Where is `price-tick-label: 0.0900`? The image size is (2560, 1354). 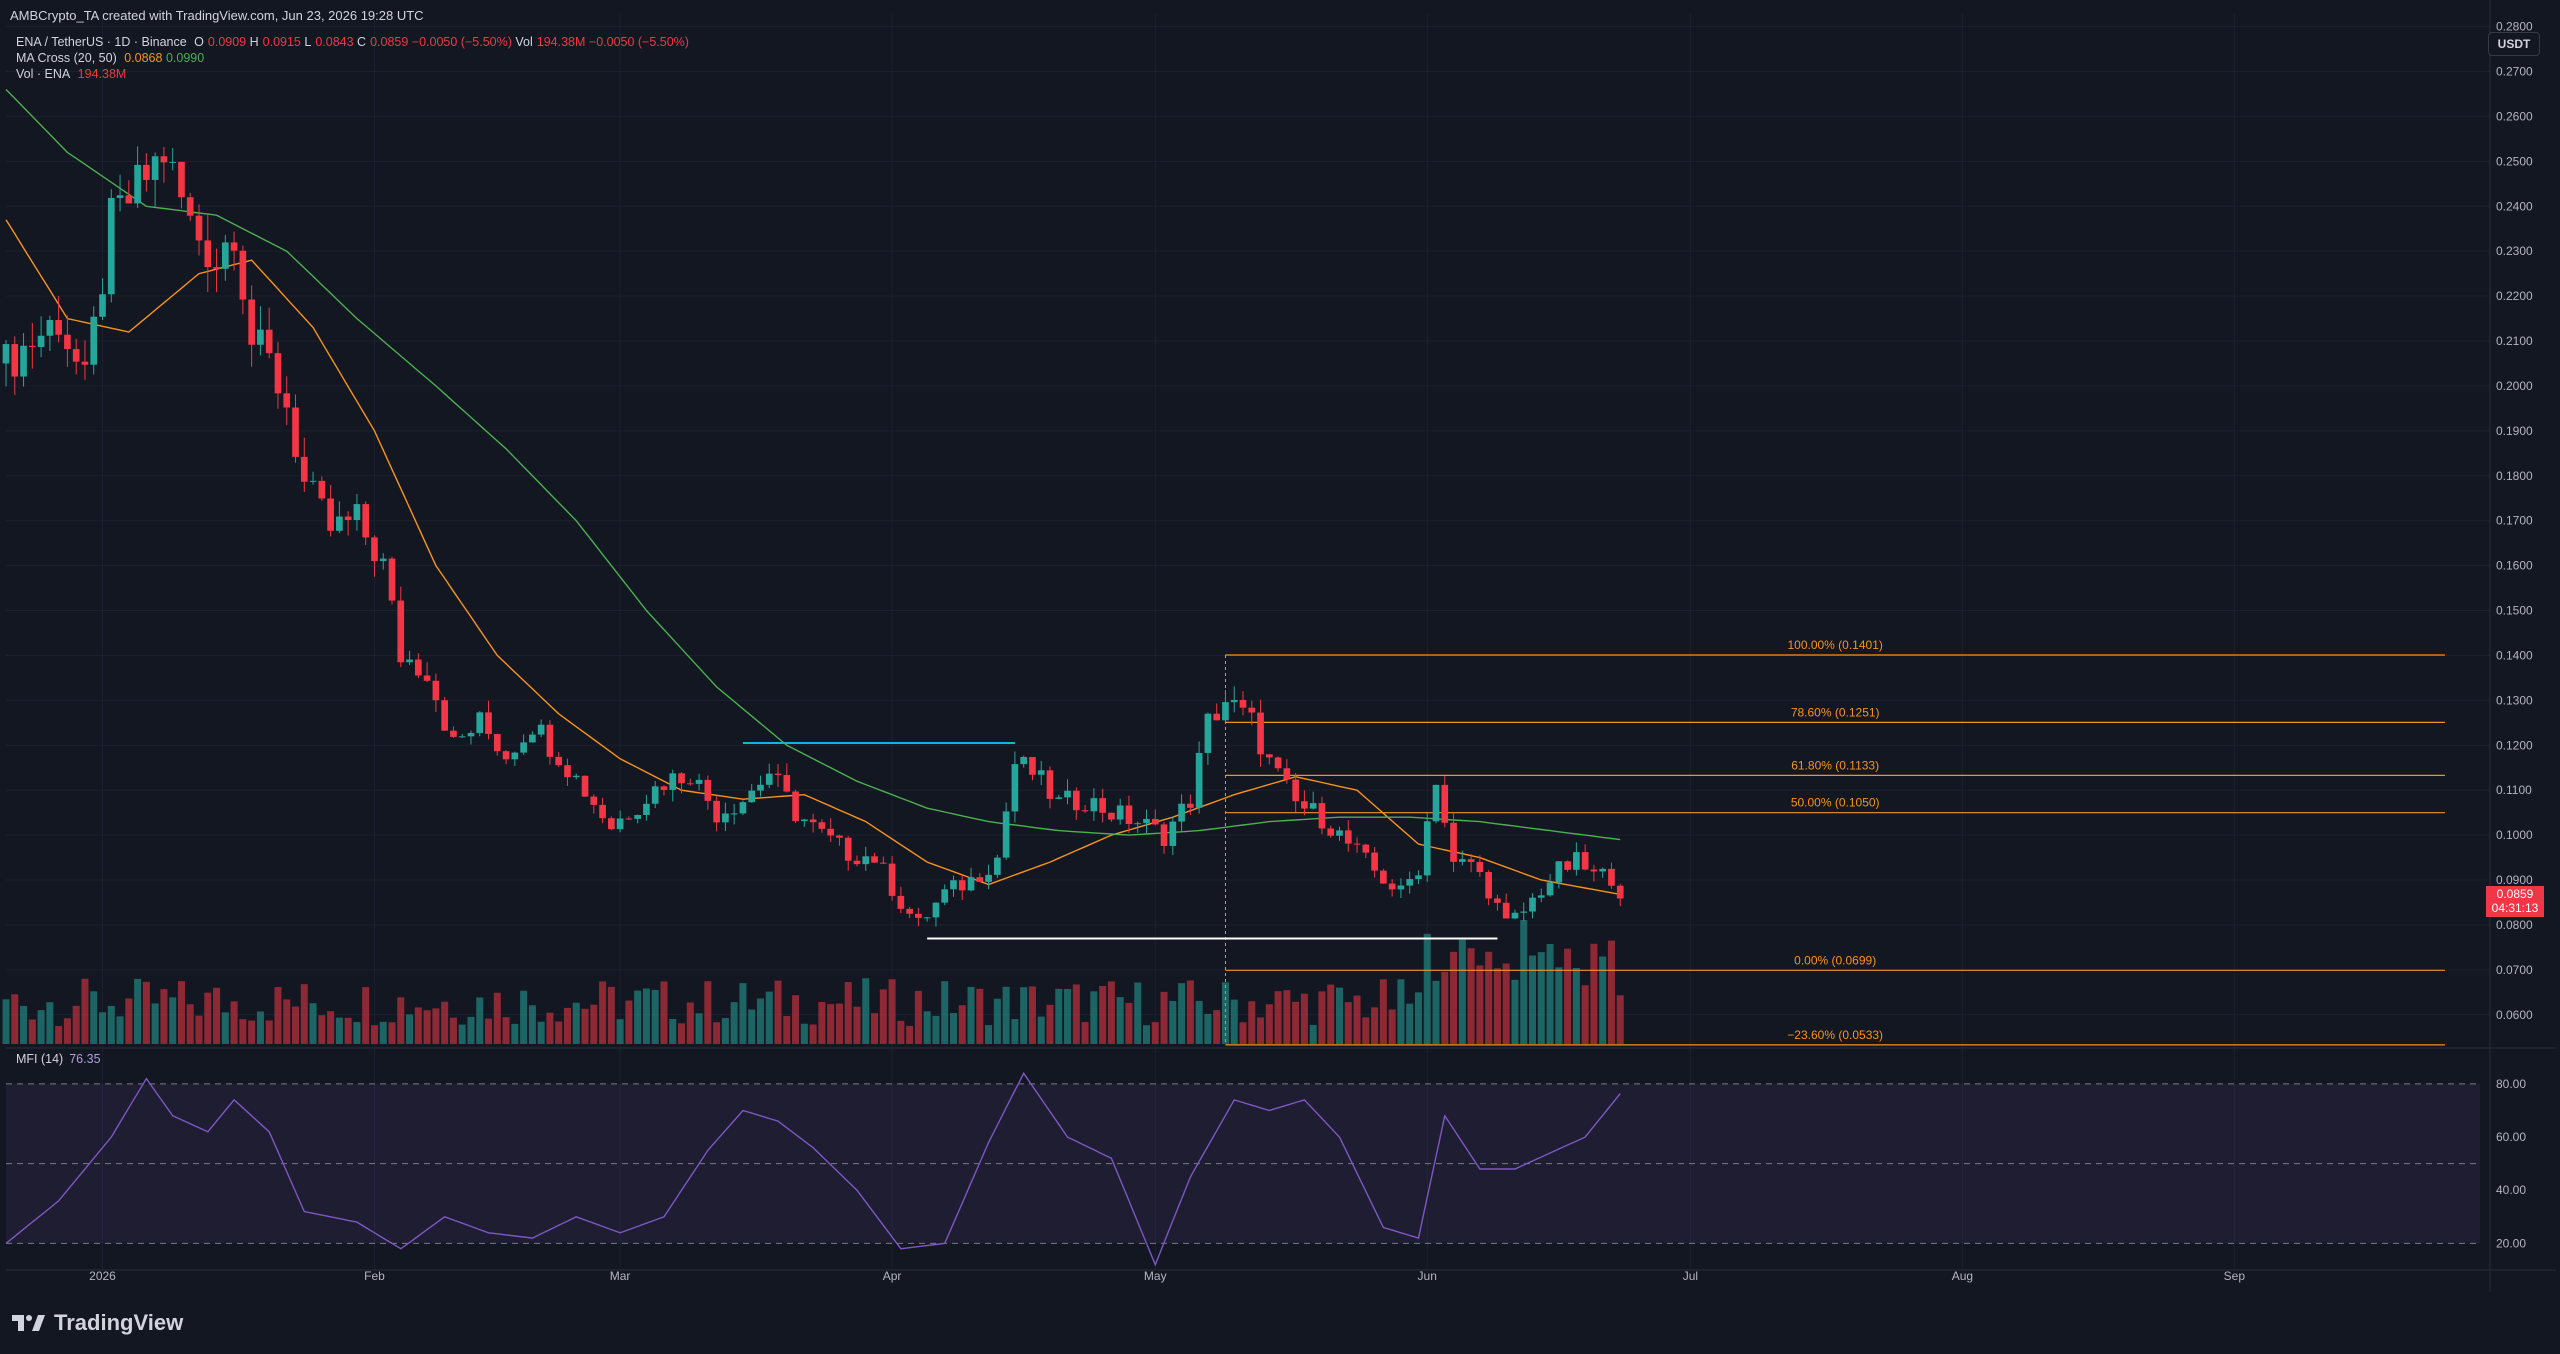 price-tick-label: 0.0900 is located at coordinates (2514, 880).